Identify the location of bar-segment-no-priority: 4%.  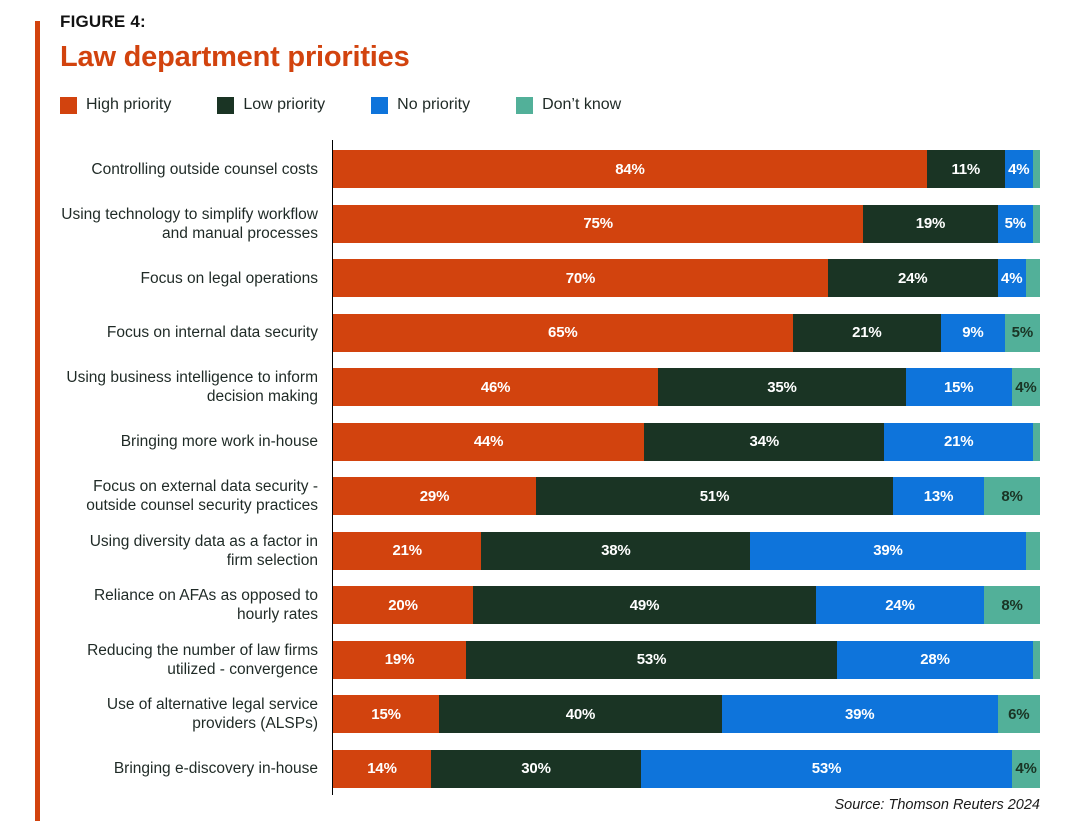
(1011, 278).